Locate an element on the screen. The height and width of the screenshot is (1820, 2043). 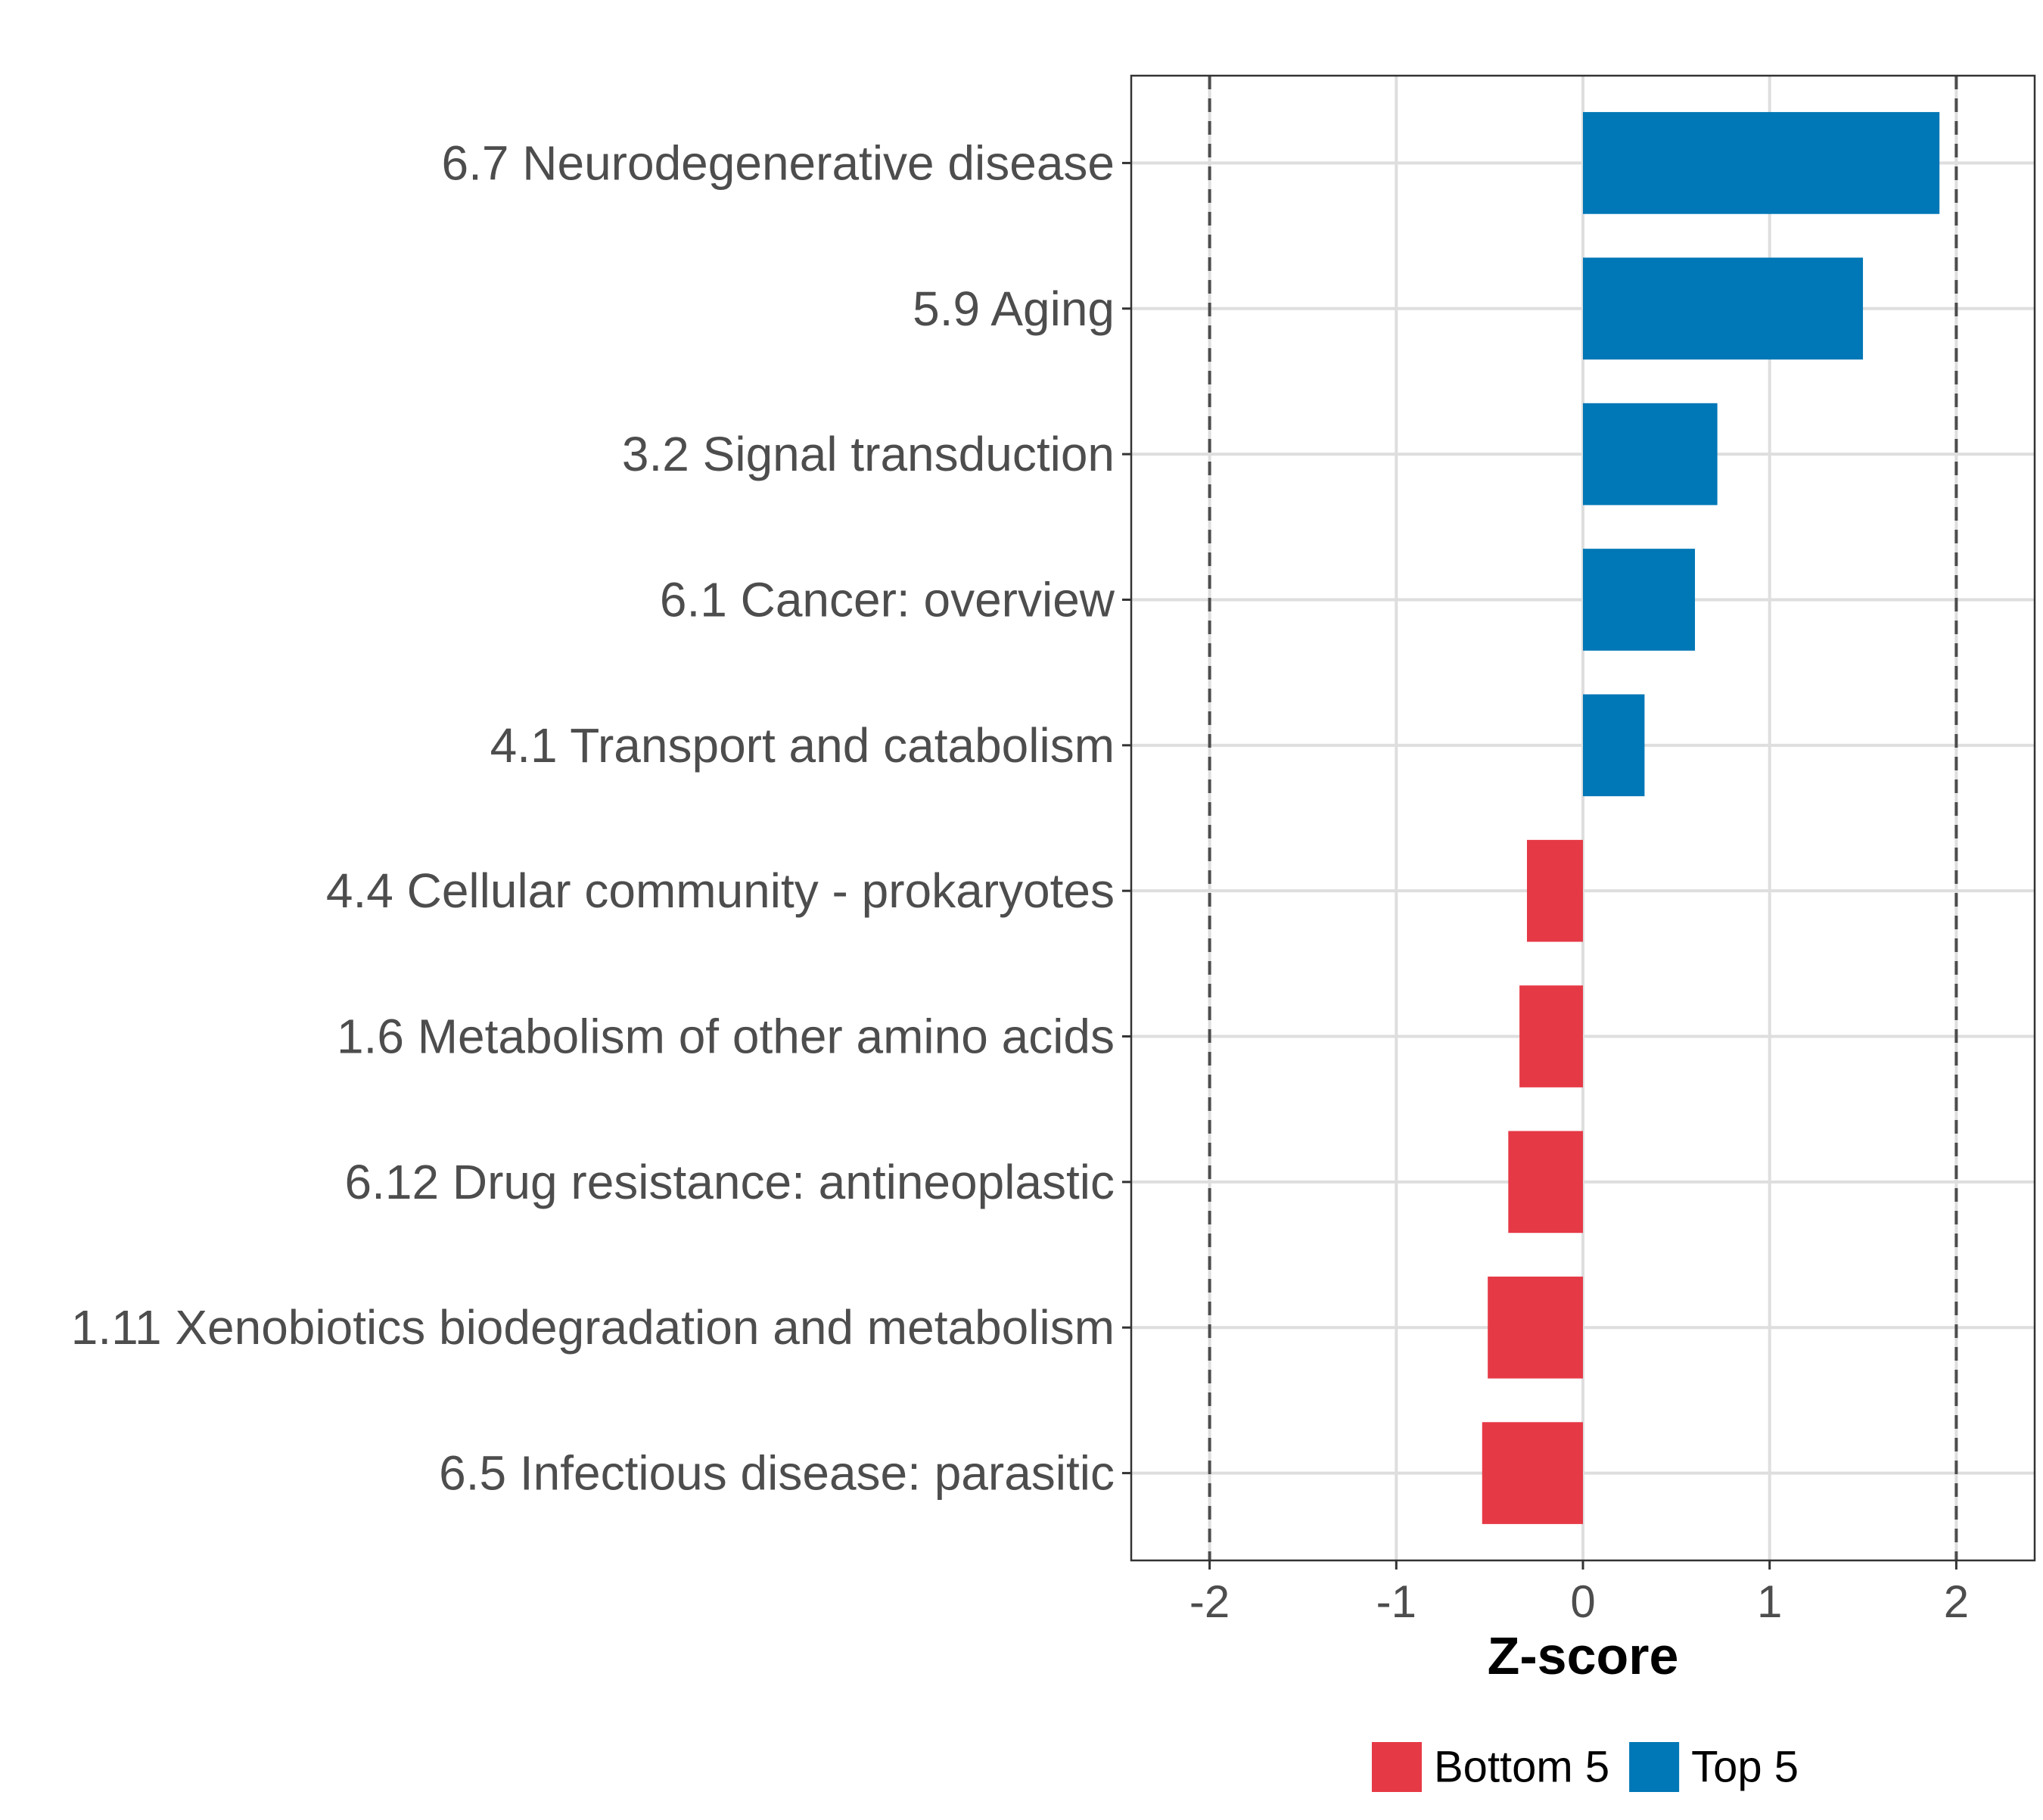
legend-label: Bottom 5 is located at coordinates (1521, 1767).